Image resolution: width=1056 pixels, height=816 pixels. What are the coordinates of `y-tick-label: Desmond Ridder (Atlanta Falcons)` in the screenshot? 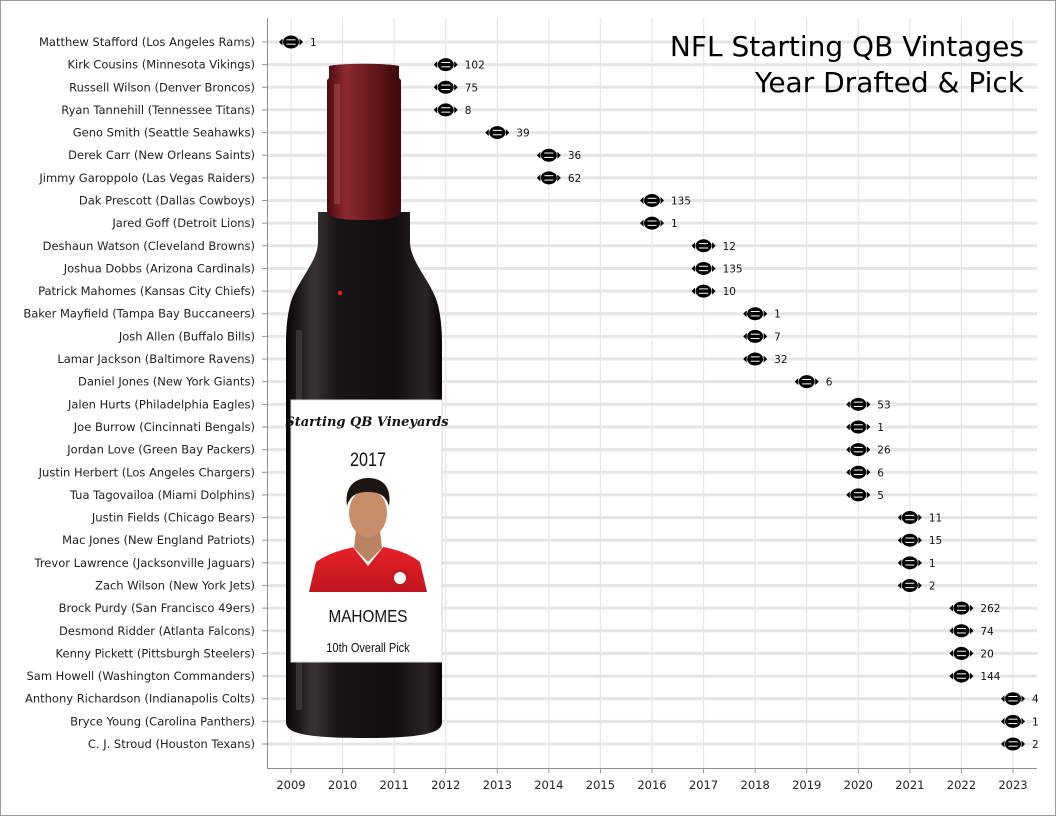 It's located at (157, 631).